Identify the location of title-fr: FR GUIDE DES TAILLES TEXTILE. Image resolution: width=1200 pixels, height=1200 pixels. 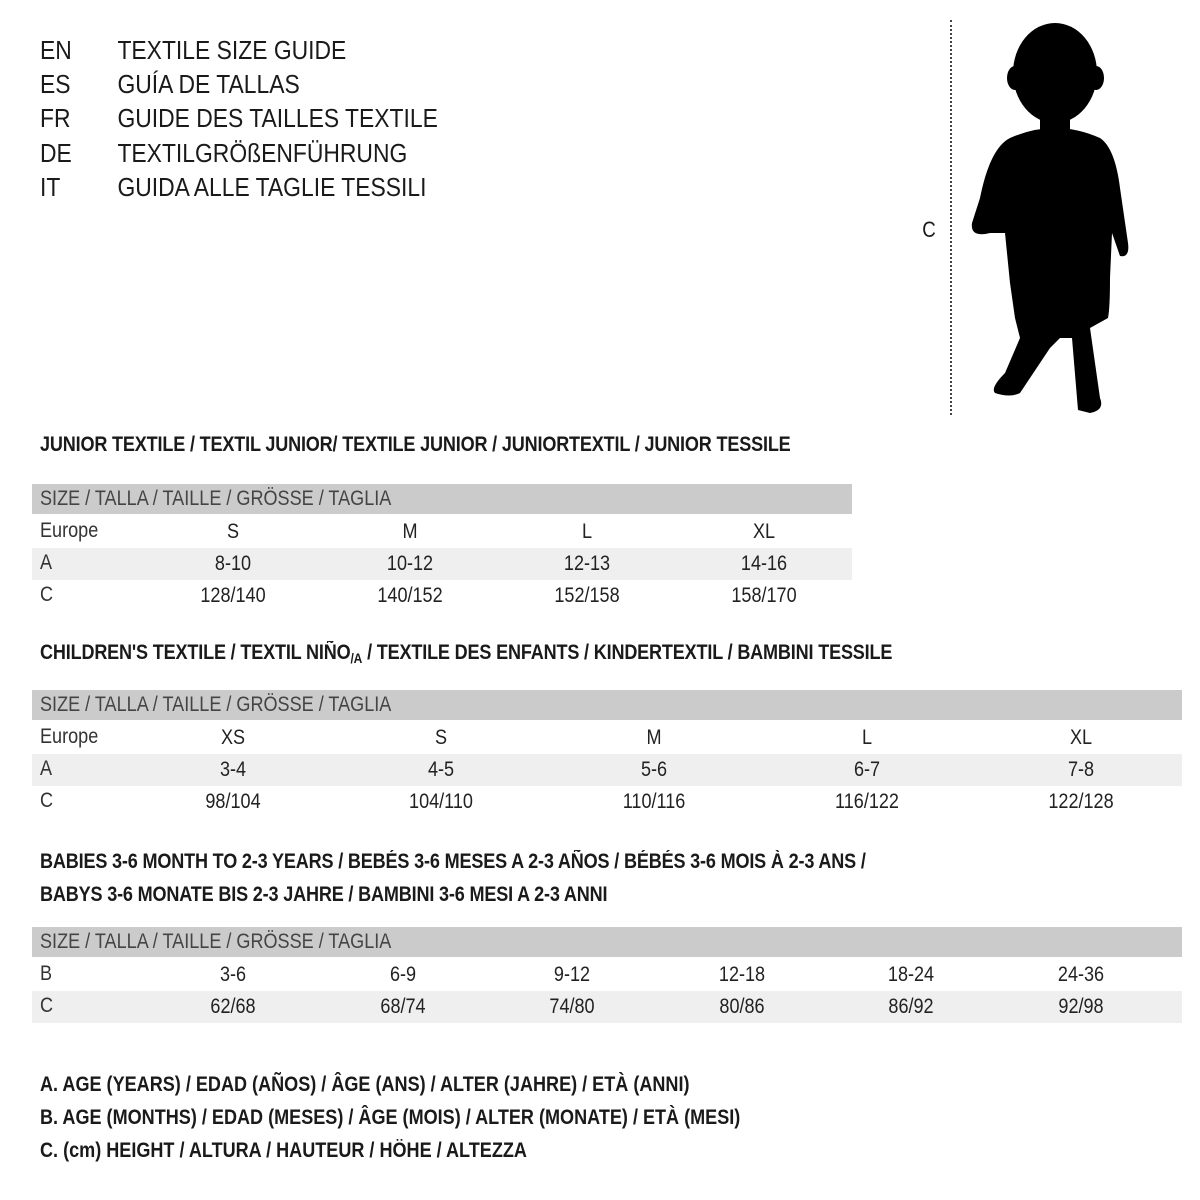
(239, 118).